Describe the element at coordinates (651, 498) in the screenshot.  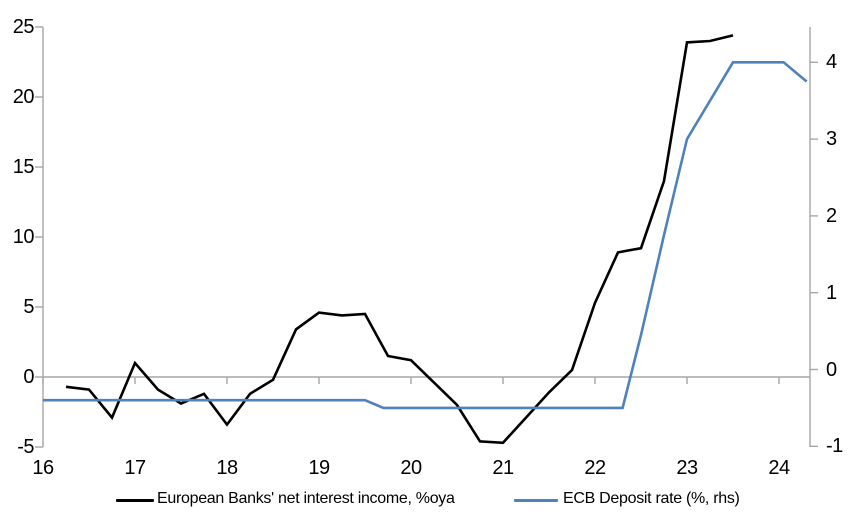
I see `legend-label-deposit-rate: ECB Deposit rate (%, rhs)` at that location.